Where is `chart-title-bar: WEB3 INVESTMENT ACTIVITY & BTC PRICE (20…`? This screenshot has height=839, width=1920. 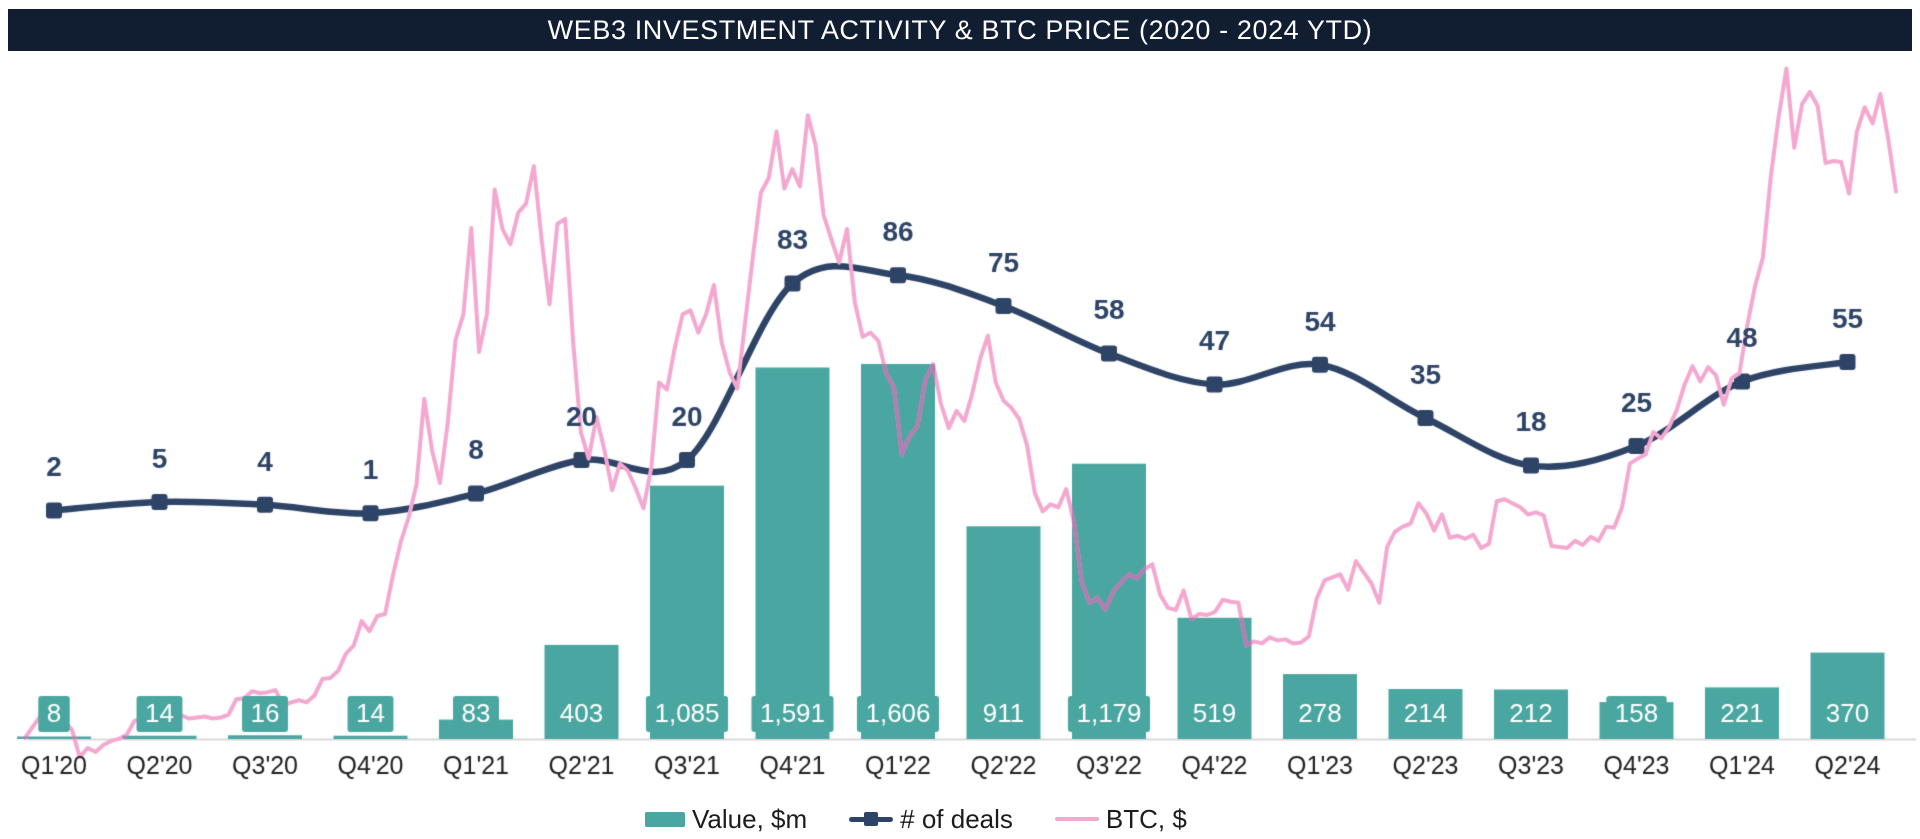
chart-title-bar: WEB3 INVESTMENT ACTIVITY & BTC PRICE (20… is located at coordinates (960, 30).